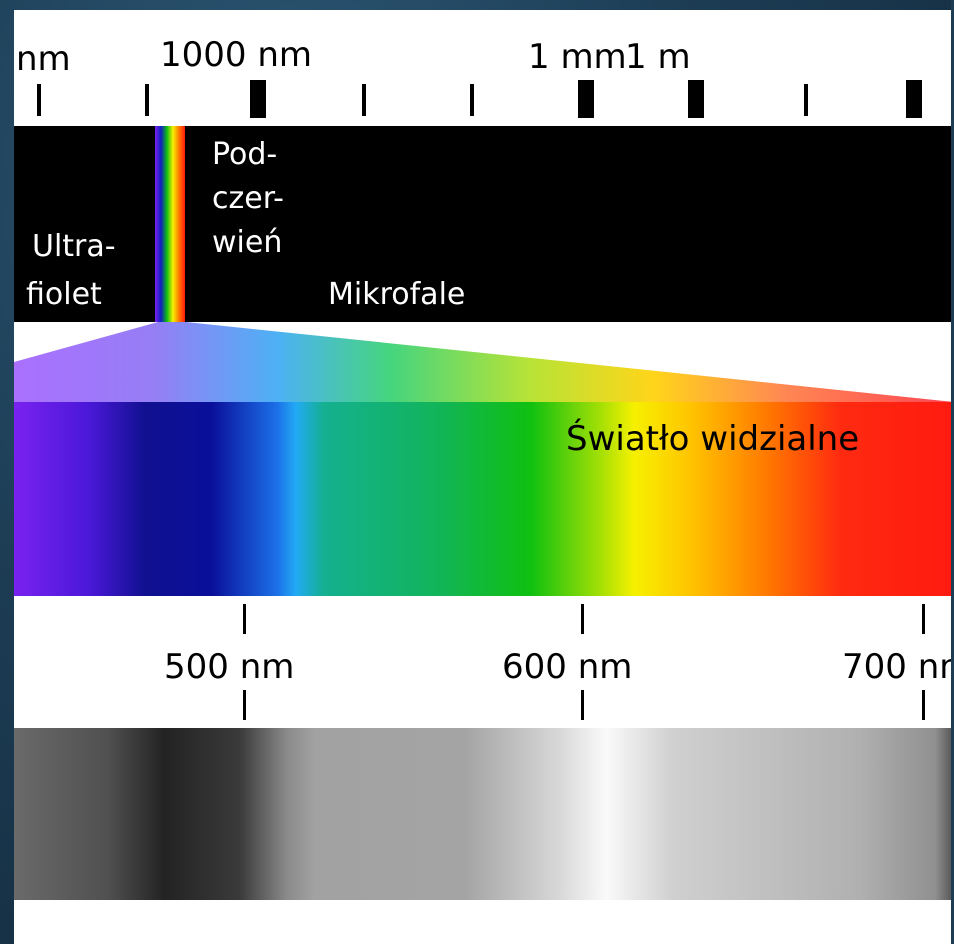 The height and width of the screenshot is (944, 954). Describe the element at coordinates (567, 667) in the screenshot. I see `scale-label-600nm: 600 nm` at that location.